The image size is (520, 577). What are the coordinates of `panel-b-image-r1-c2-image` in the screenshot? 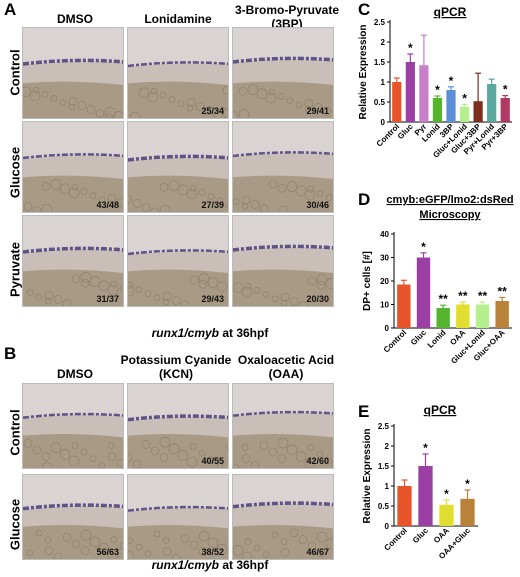 It's located at (283, 517).